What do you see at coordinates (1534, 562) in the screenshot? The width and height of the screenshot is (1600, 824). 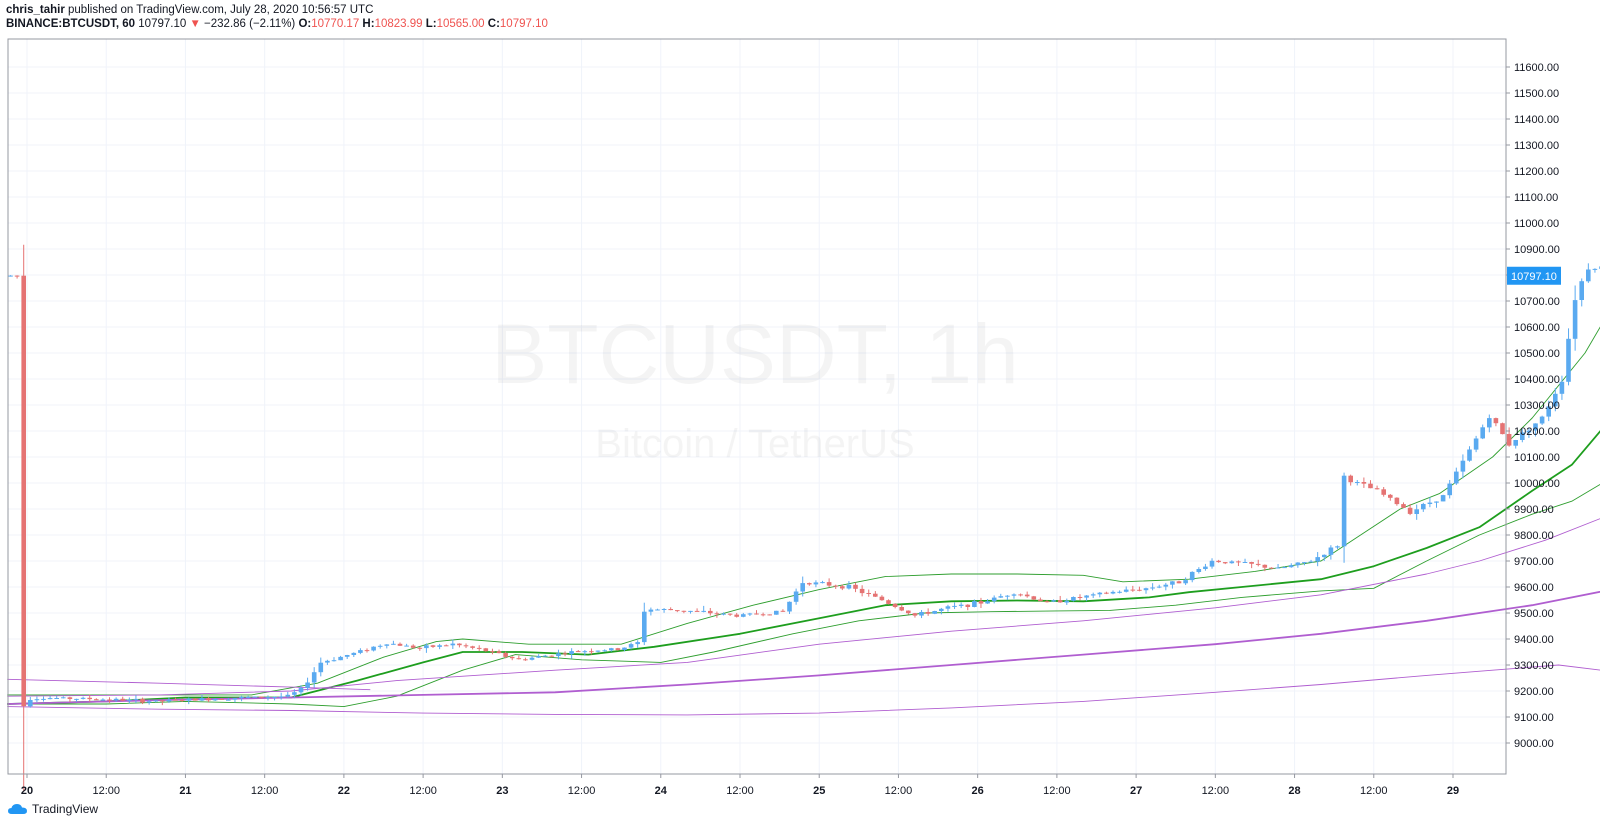 I see `price-tick-label: 9700.00` at bounding box center [1534, 562].